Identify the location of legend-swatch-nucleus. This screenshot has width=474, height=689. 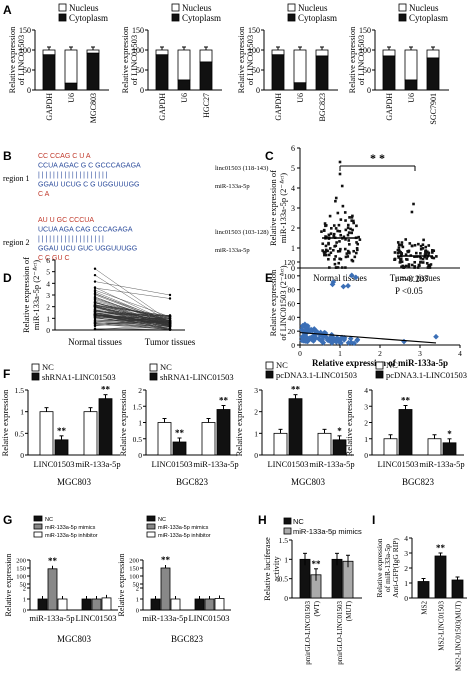
(402, 7).